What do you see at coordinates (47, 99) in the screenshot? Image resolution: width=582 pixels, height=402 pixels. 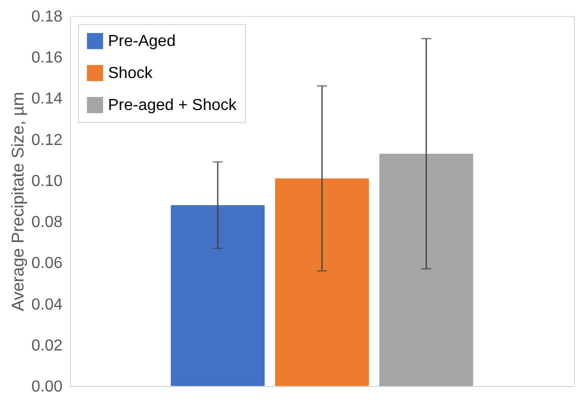 I see `y-tick-label: 0.14` at bounding box center [47, 99].